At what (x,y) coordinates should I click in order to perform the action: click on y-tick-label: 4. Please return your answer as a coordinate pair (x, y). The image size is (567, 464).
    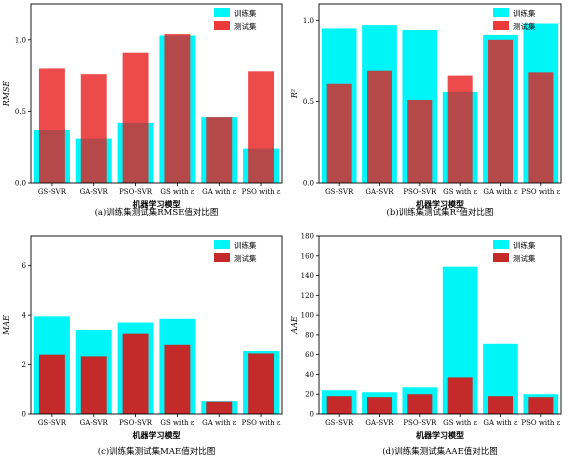
    Looking at the image, I should click on (24, 316).